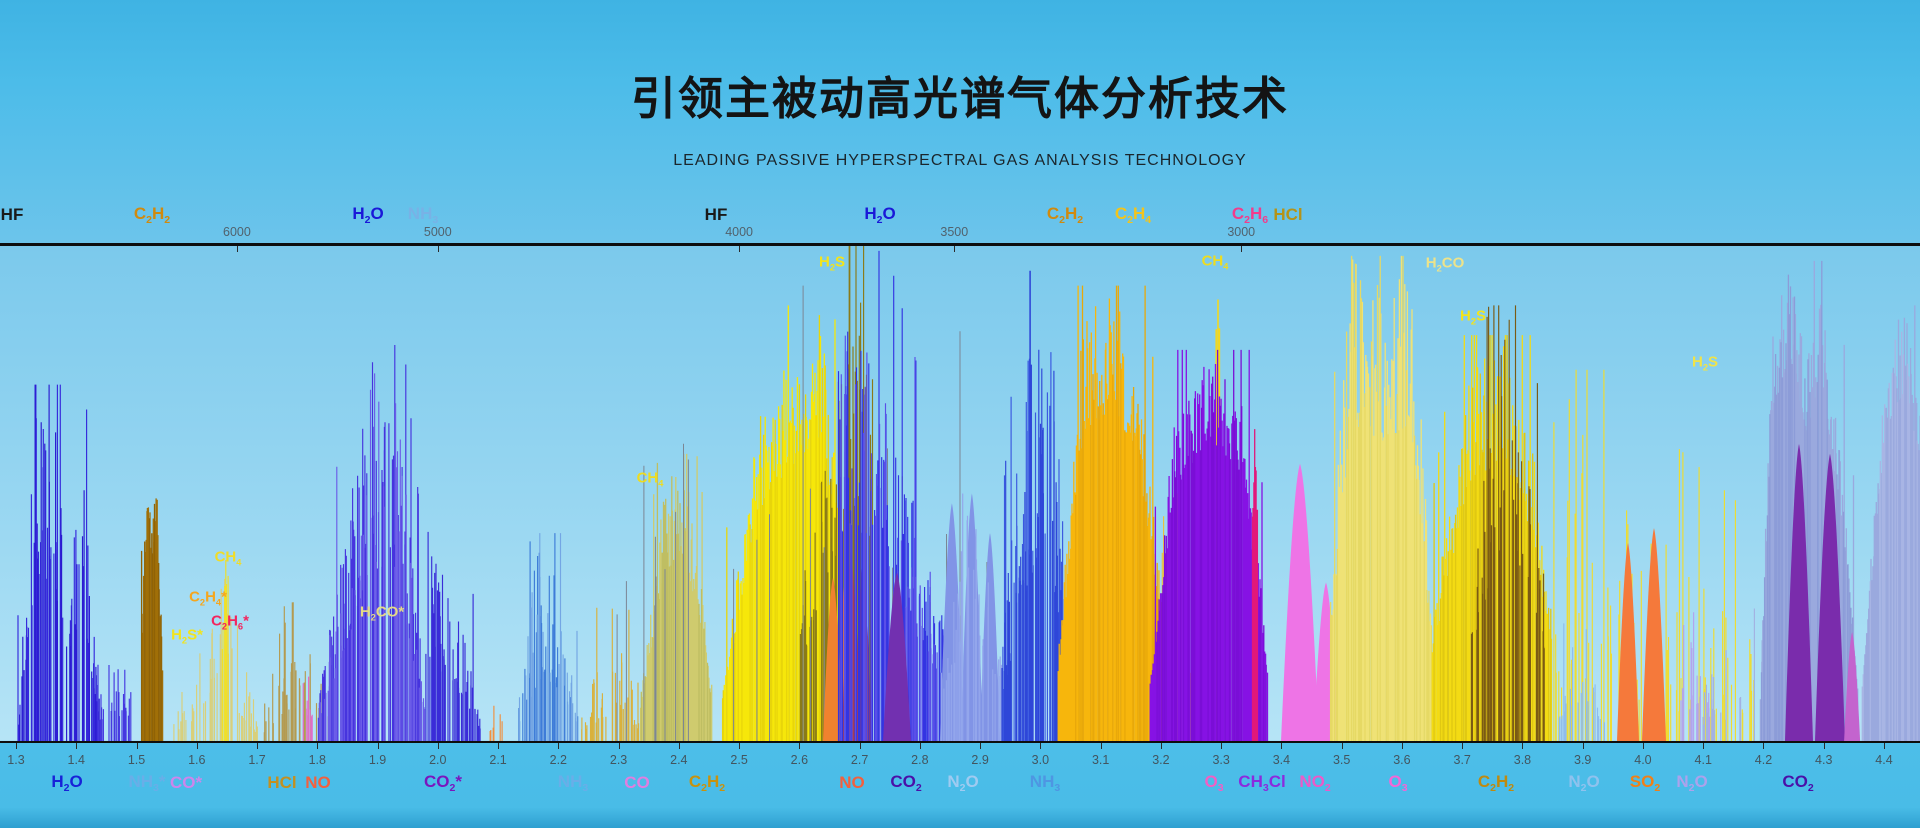  I want to click on bottom-axis-line, so click(960, 742).